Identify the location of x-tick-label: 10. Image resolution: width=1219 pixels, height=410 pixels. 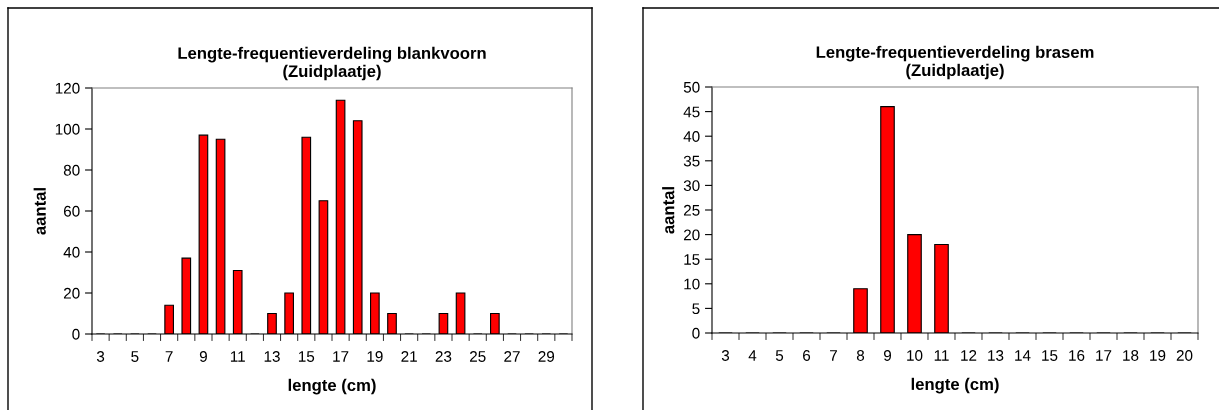
(915, 355).